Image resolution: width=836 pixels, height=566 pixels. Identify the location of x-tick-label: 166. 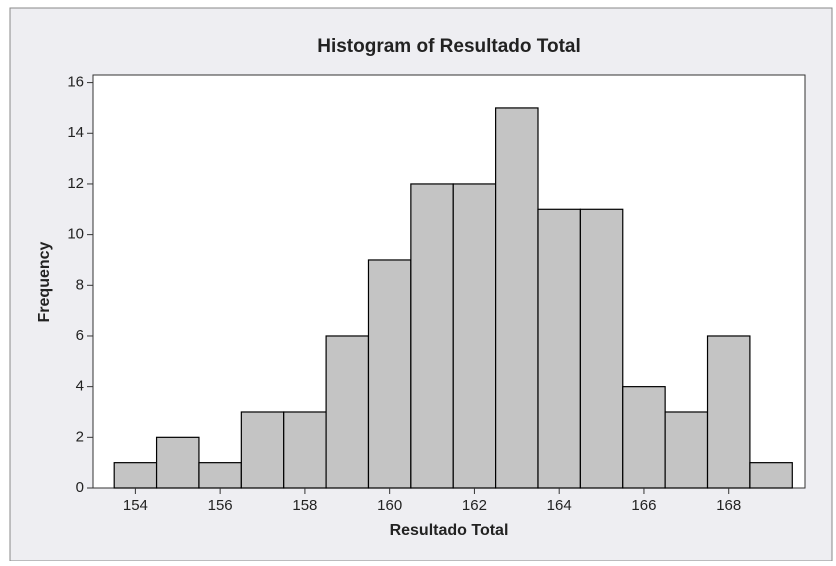
(643, 505).